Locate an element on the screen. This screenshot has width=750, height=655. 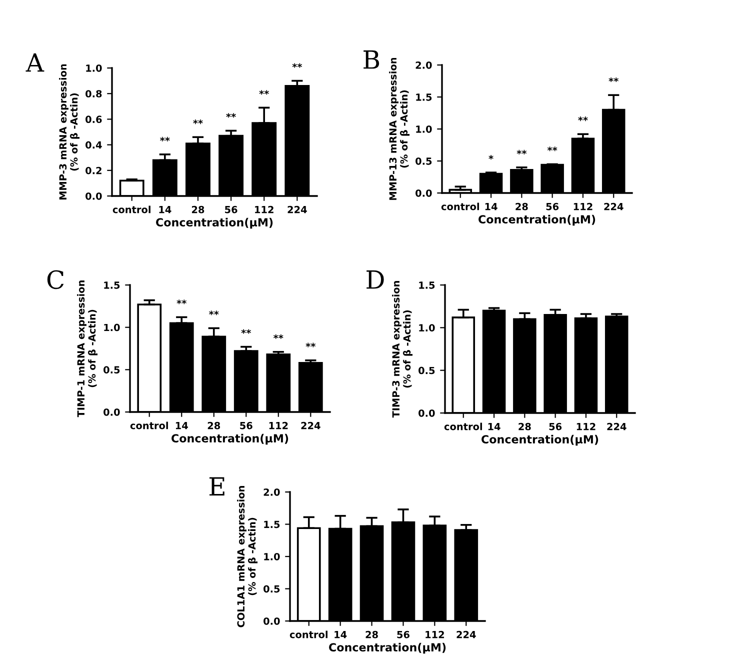
data-label: * is located at coordinates (491, 157).